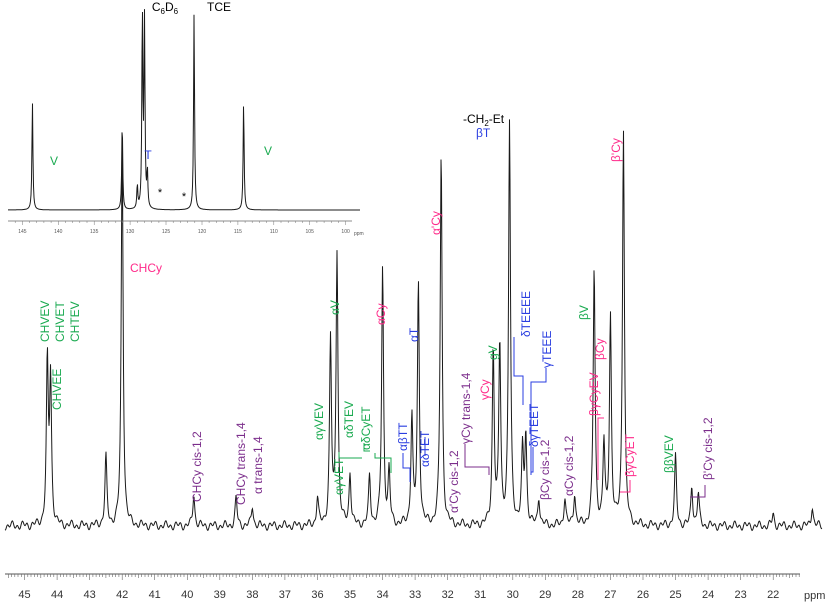 Image resolution: width=829 pixels, height=603 pixels. What do you see at coordinates (600, 349) in the screenshot?
I see `label-bcy: βCy` at bounding box center [600, 349].